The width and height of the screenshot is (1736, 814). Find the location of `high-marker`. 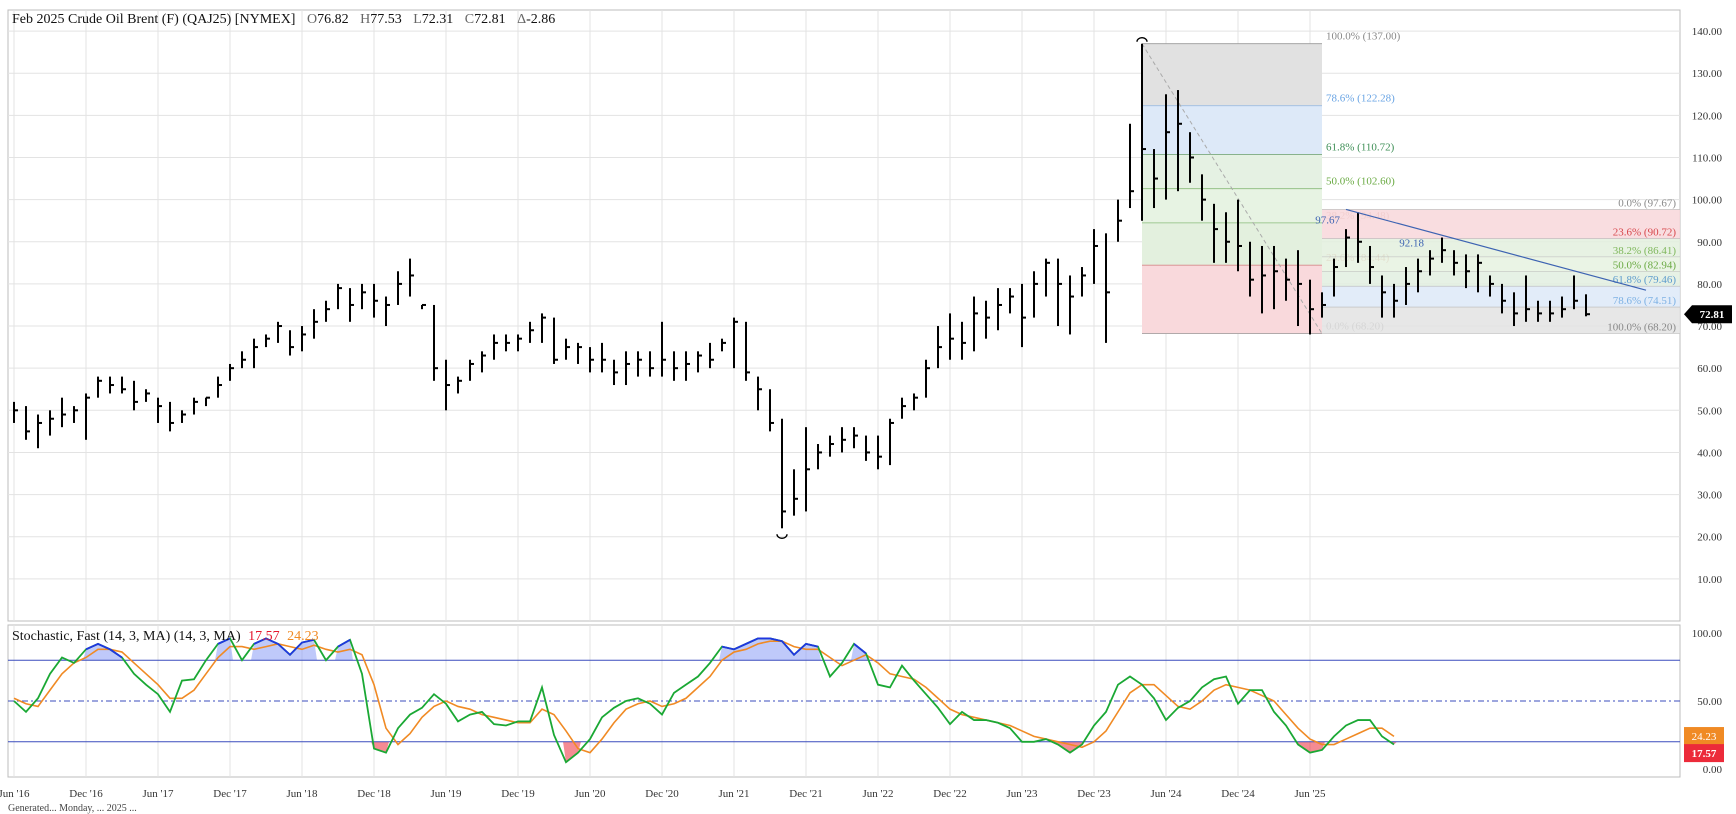

high-marker is located at coordinates (1142, 39).